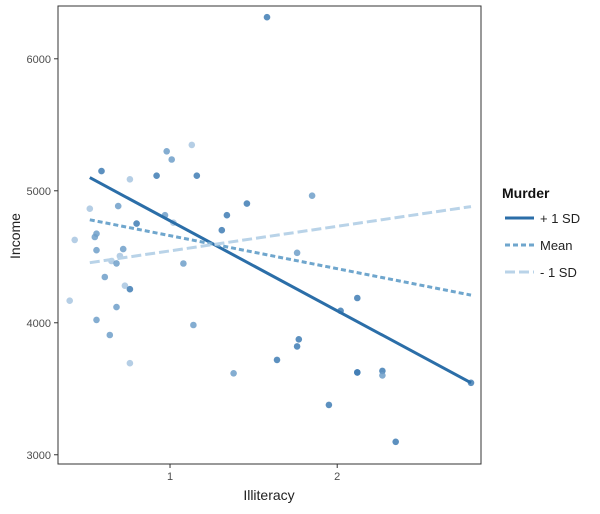 The width and height of the screenshot is (600, 514). What do you see at coordinates (556, 245) in the screenshot?
I see `legend-label-1: Mean` at bounding box center [556, 245].